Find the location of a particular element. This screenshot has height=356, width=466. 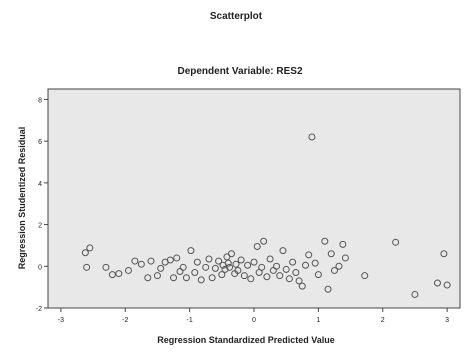

y-tick-label: -2 is located at coordinates (39, 309).